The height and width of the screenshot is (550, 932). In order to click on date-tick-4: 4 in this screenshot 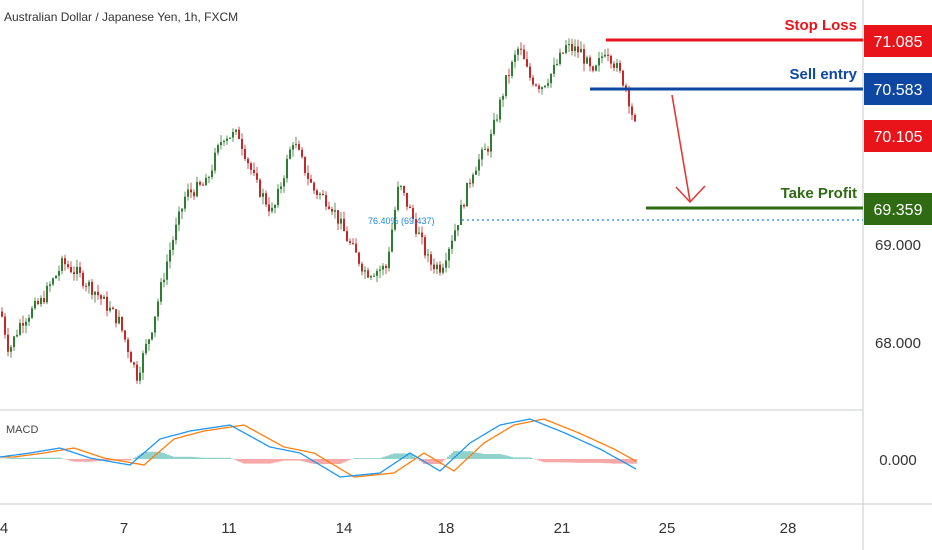, I will do `click(4, 528)`.